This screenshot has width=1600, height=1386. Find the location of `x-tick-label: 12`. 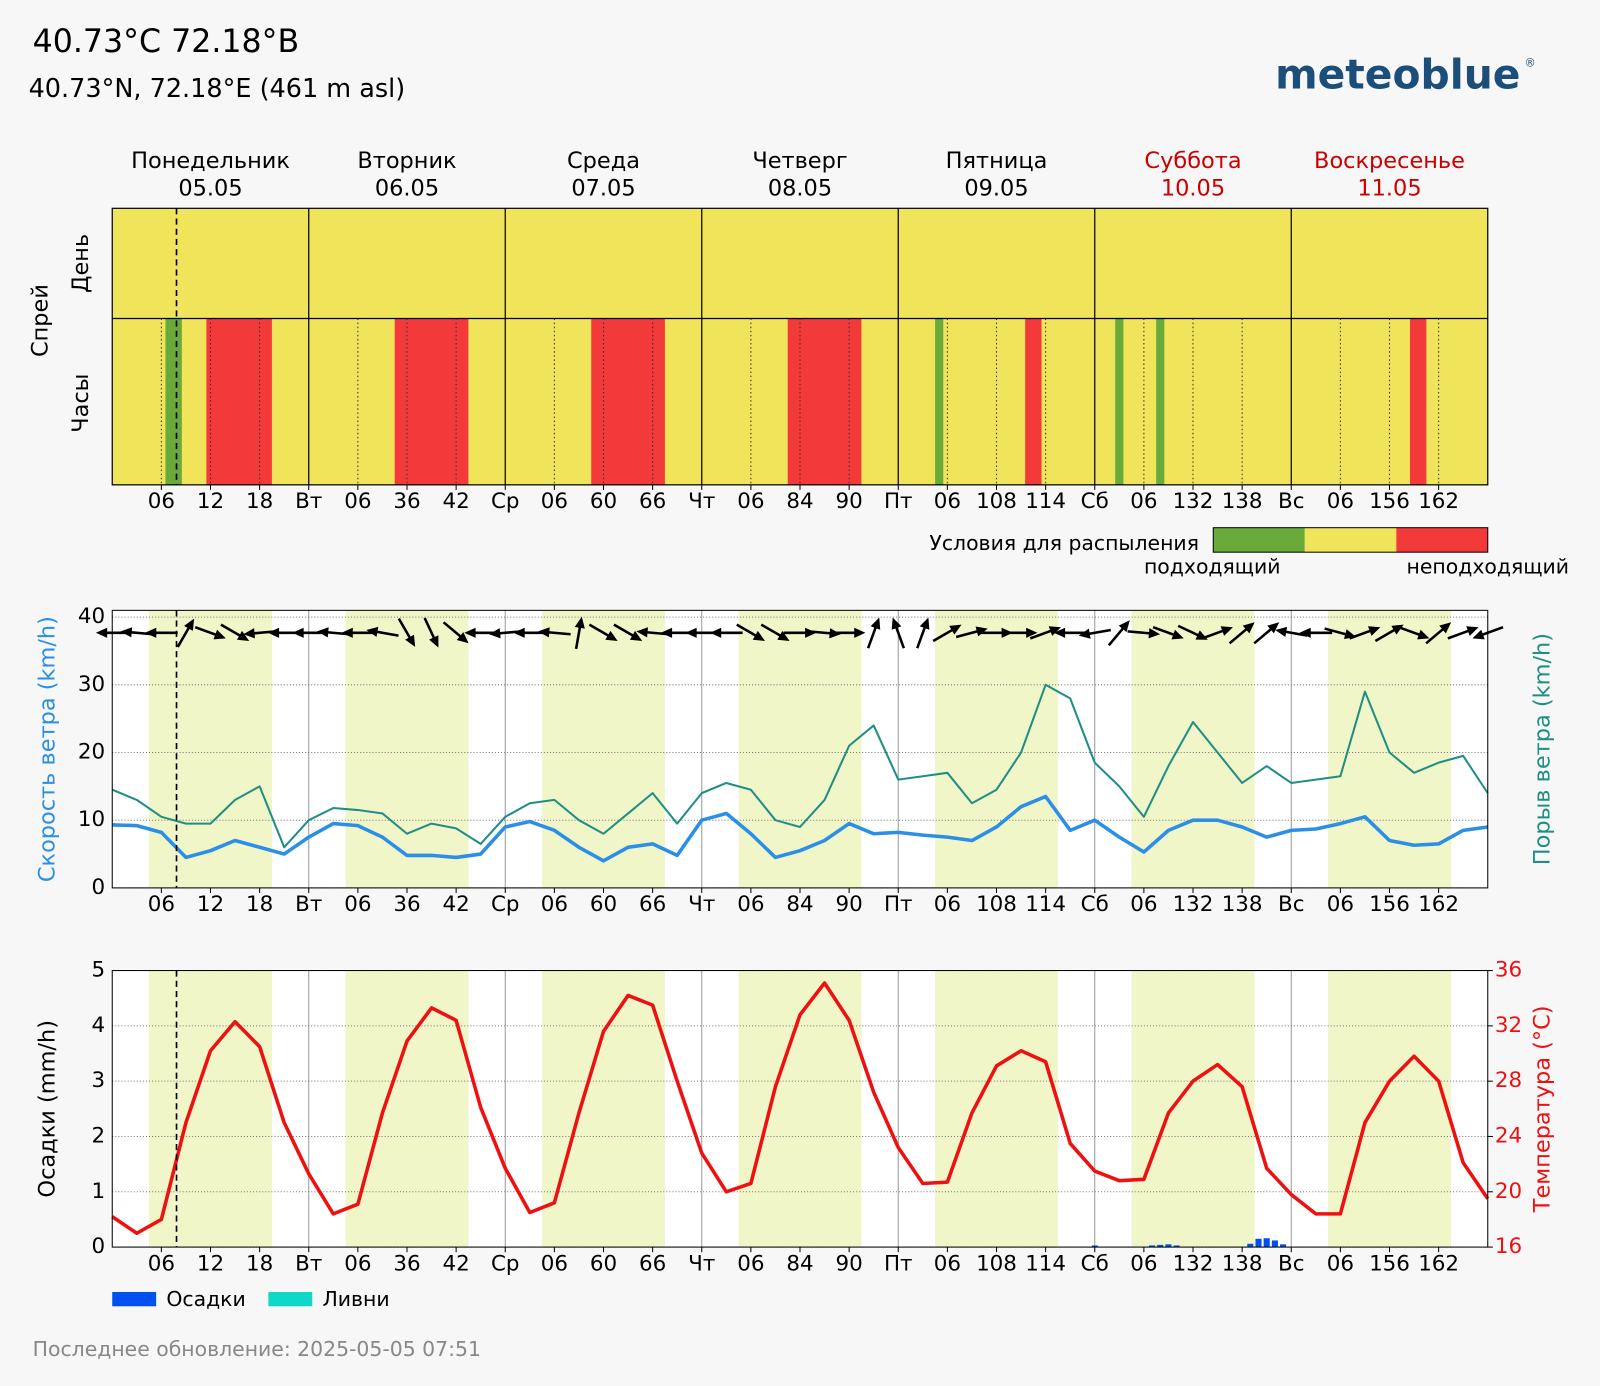

x-tick-label: 12 is located at coordinates (210, 904).